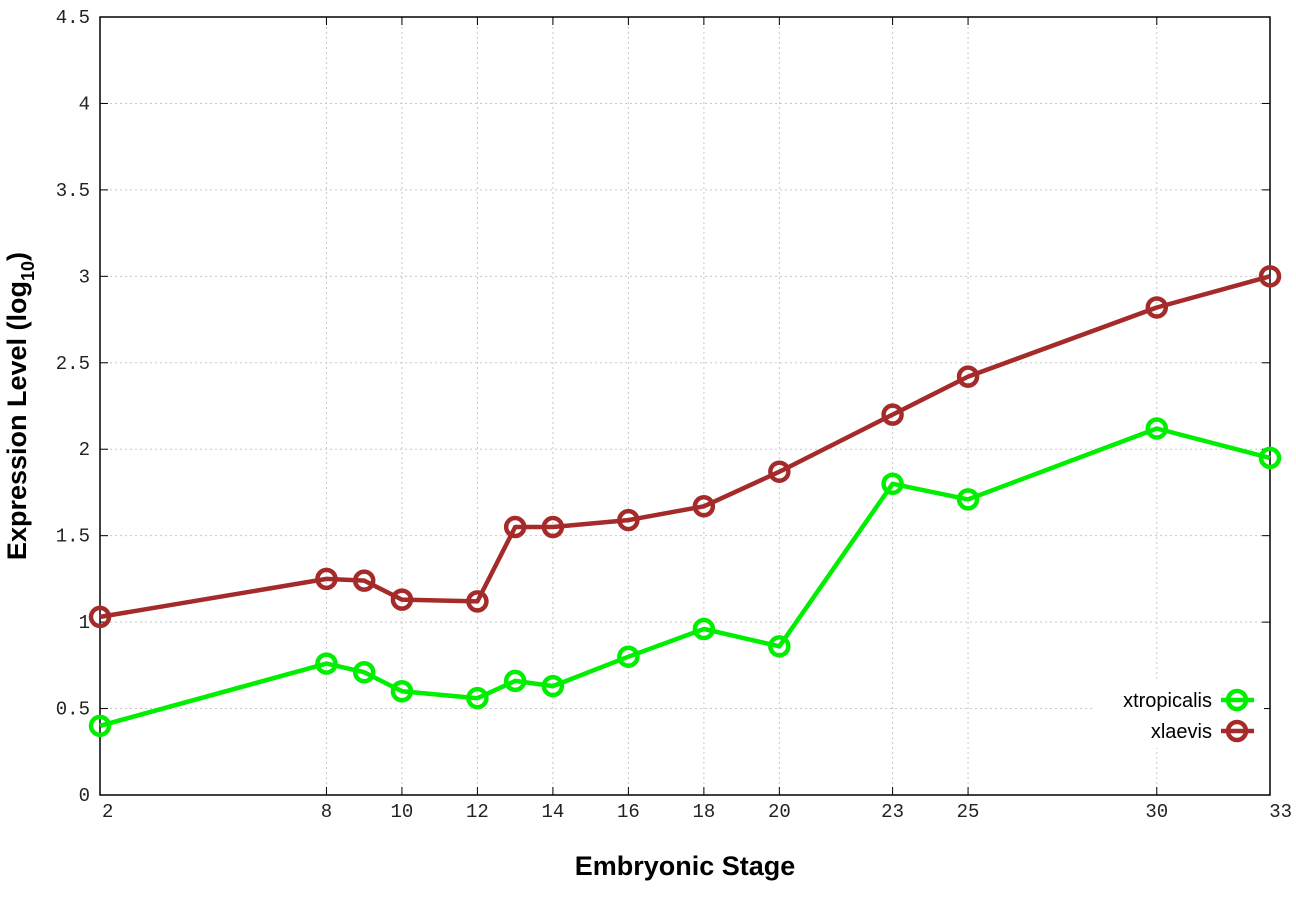  What do you see at coordinates (17, 420) in the screenshot?
I see `y-axis-title-main: Expression Level (log` at bounding box center [17, 420].